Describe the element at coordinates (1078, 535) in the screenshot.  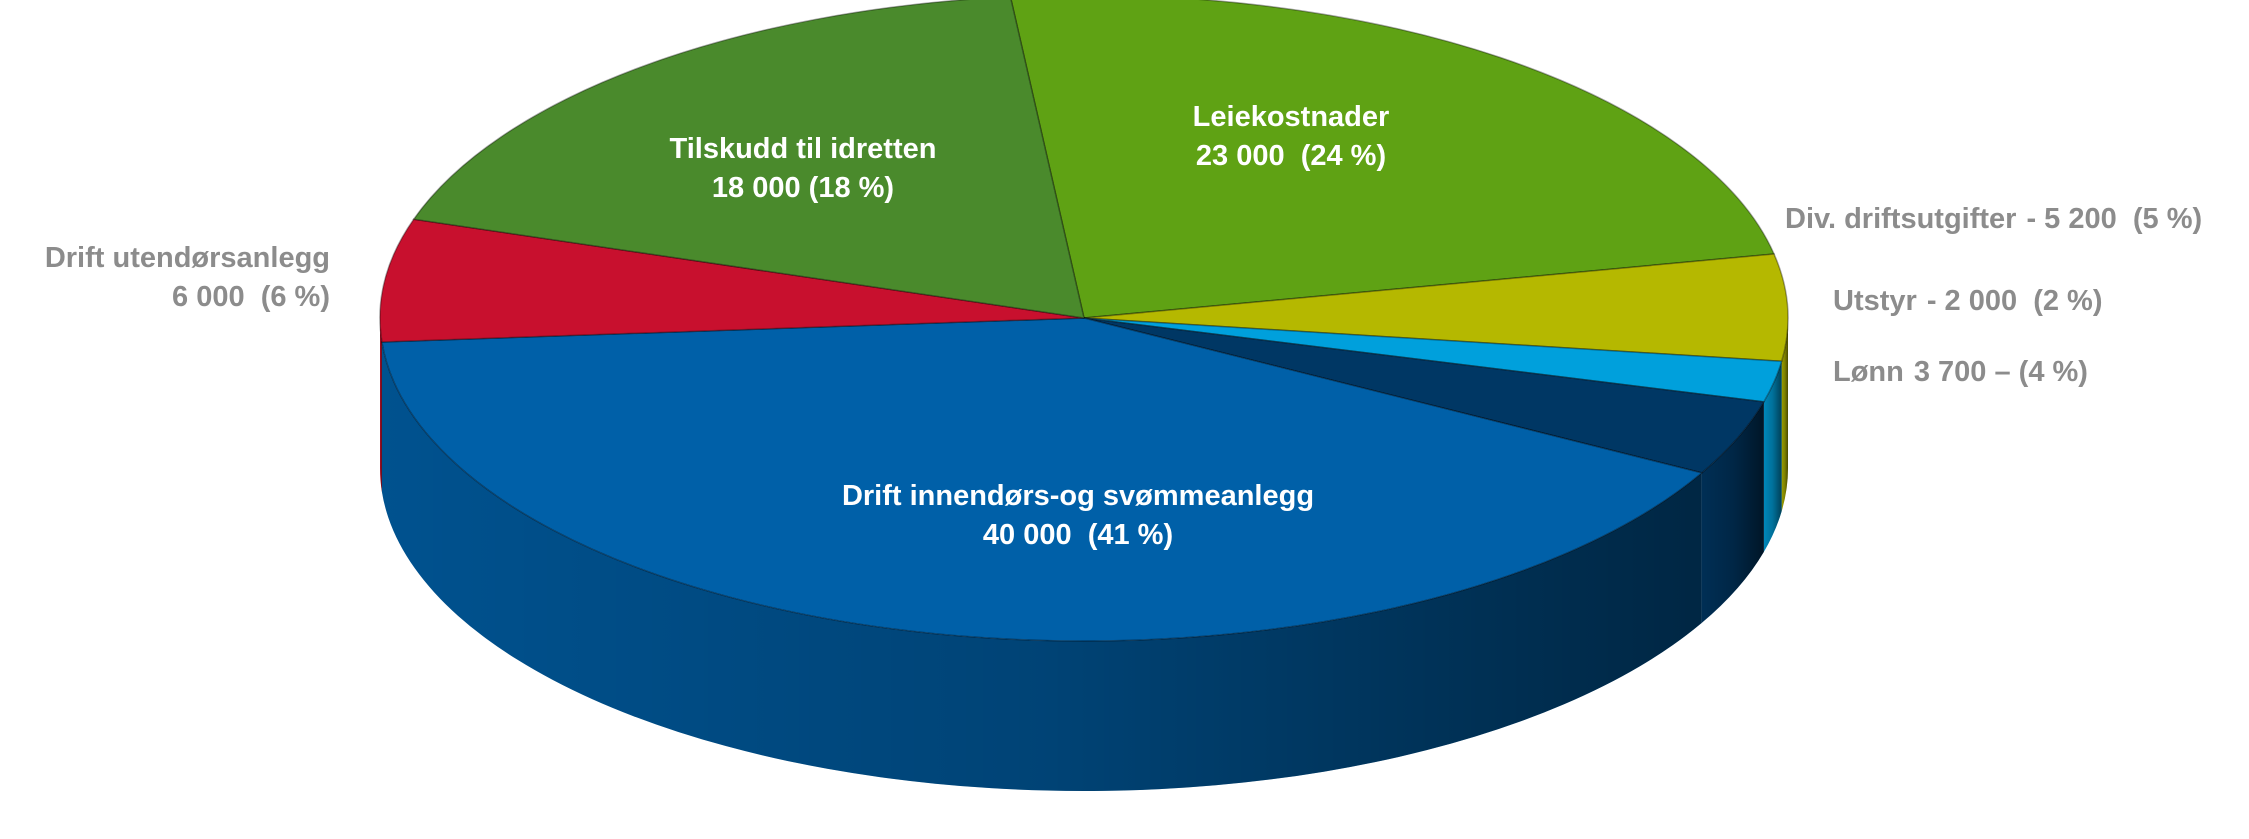
I see `value-label: 40 000 (41 %)` at that location.